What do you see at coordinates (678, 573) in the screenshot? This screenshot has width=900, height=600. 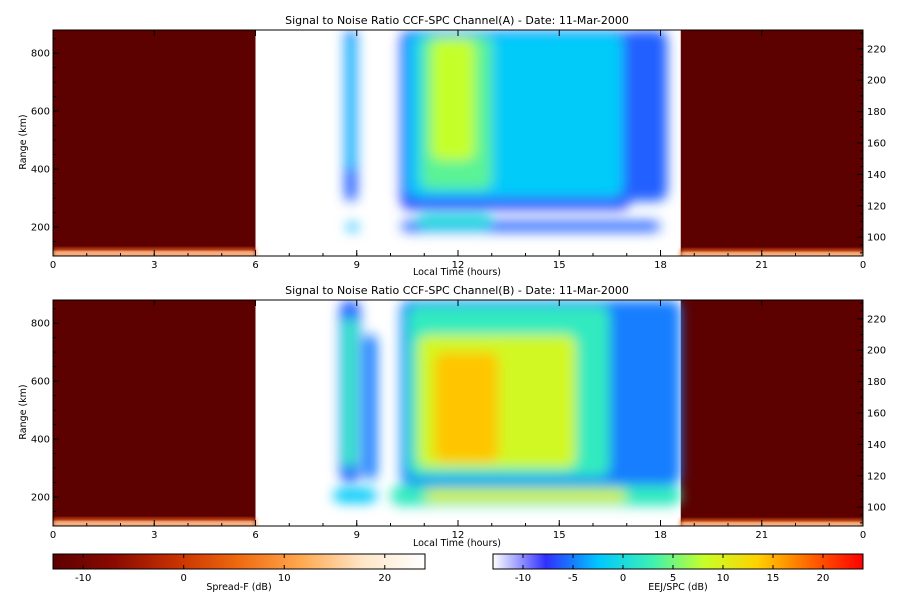 I see `colorbar-eej-spc: EEJ/SPC (dB) -10 -5 0 5 10 15 20` at bounding box center [678, 573].